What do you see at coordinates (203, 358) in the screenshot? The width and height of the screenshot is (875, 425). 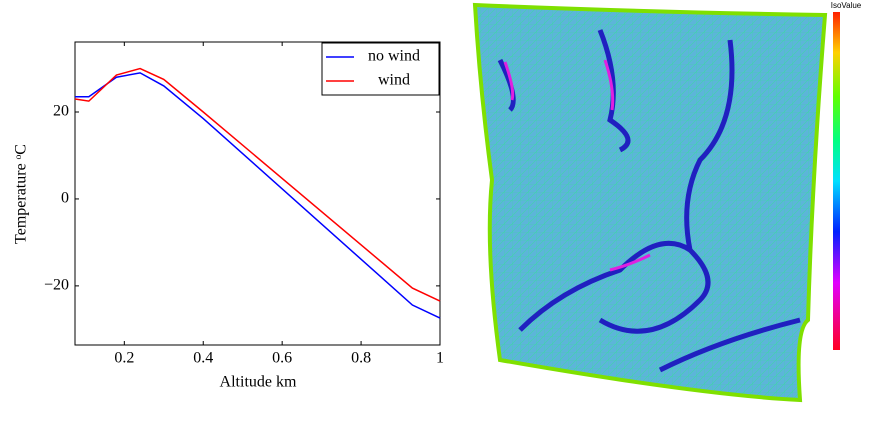 I see `x-tick-label: 0.4` at bounding box center [203, 358].